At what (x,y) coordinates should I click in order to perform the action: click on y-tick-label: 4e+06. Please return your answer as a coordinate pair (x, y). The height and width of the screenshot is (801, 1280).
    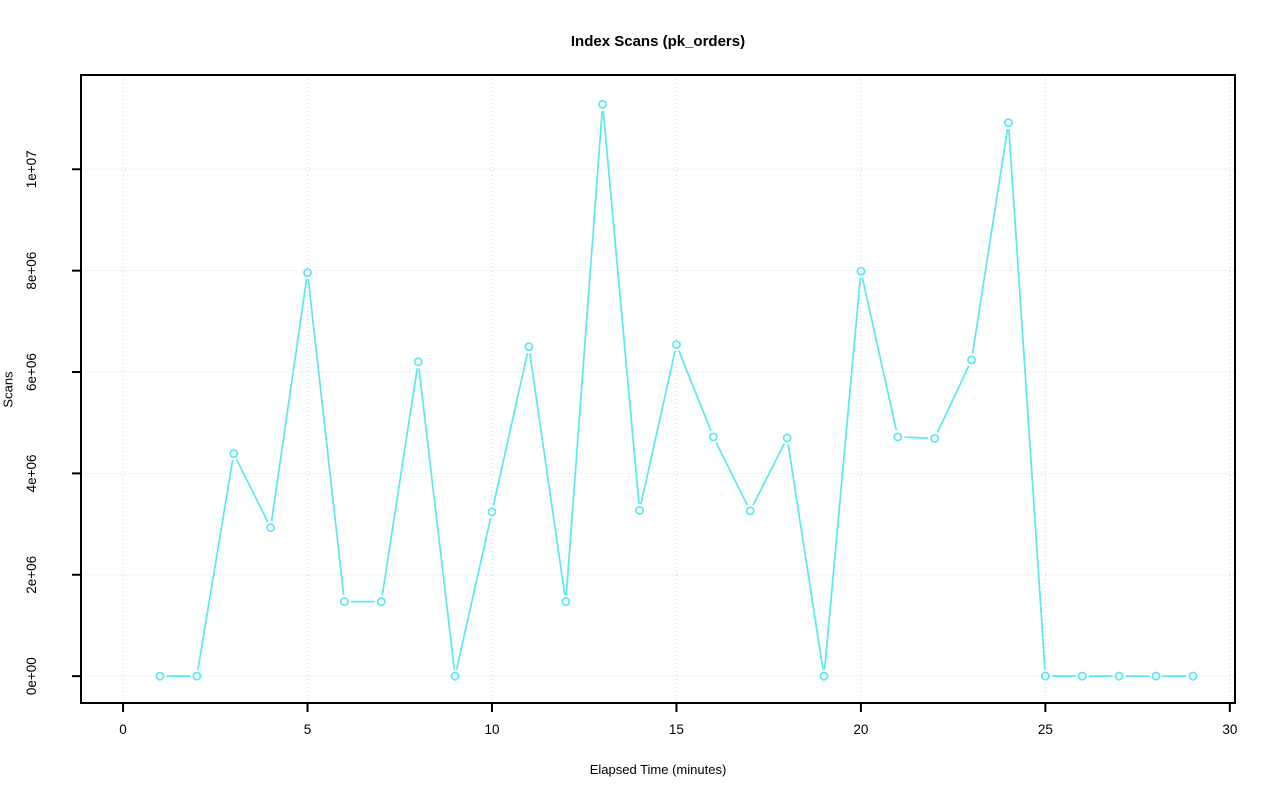
    Looking at the image, I should click on (31, 473).